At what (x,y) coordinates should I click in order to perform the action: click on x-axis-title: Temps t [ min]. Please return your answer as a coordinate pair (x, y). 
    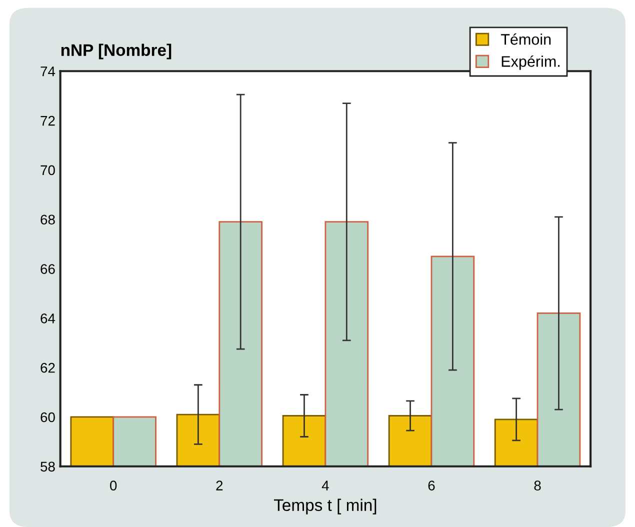
    Looking at the image, I should click on (325, 506).